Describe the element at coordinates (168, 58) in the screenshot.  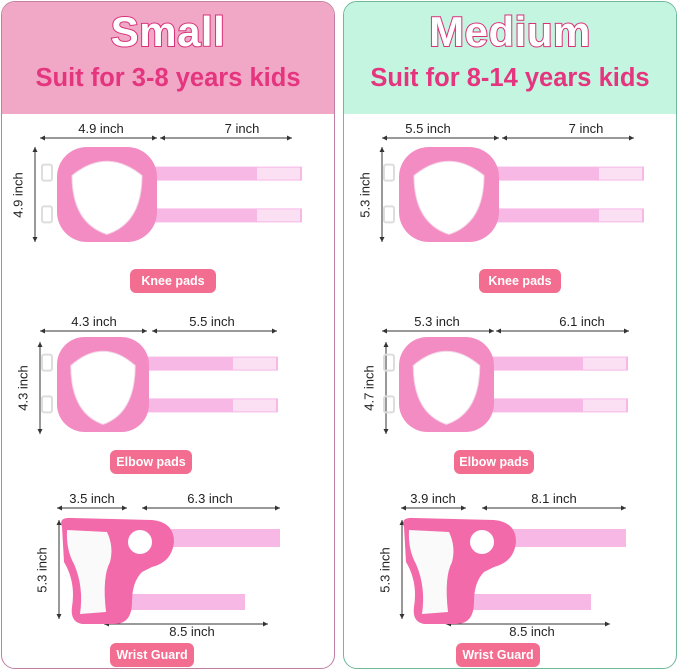
I see `small-header: Small Suit for 3-8 years kids` at that location.